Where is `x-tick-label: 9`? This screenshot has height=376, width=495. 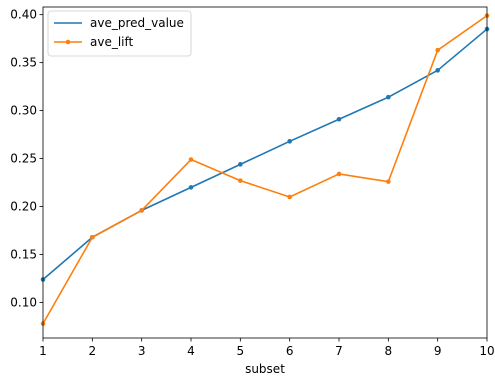
x-tick-label: 9 is located at coordinates (438, 351).